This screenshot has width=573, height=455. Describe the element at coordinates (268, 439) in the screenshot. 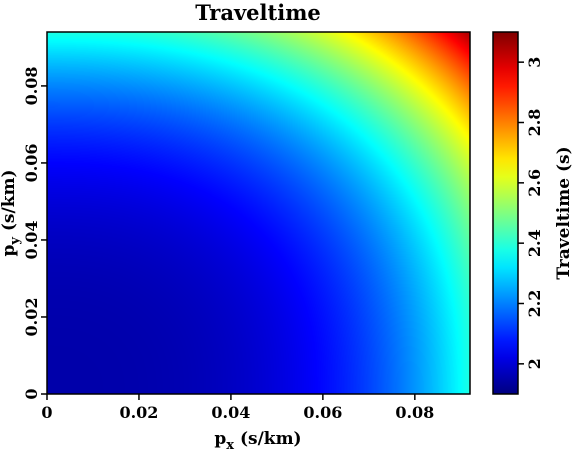

I see `x-axis-label-unit: (s/km)` at that location.